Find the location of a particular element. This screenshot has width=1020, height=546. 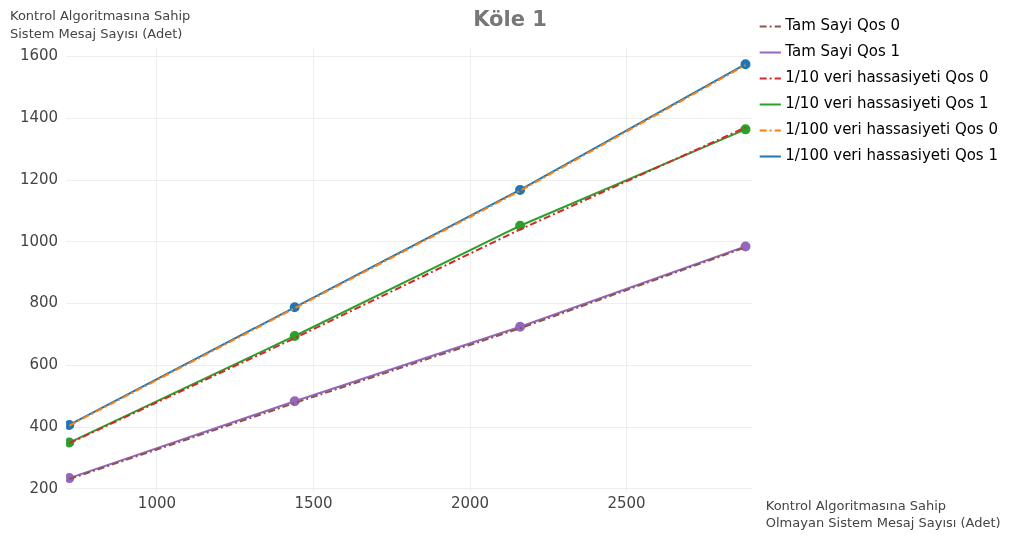

x-tick-label: 1500 is located at coordinates (313, 502).